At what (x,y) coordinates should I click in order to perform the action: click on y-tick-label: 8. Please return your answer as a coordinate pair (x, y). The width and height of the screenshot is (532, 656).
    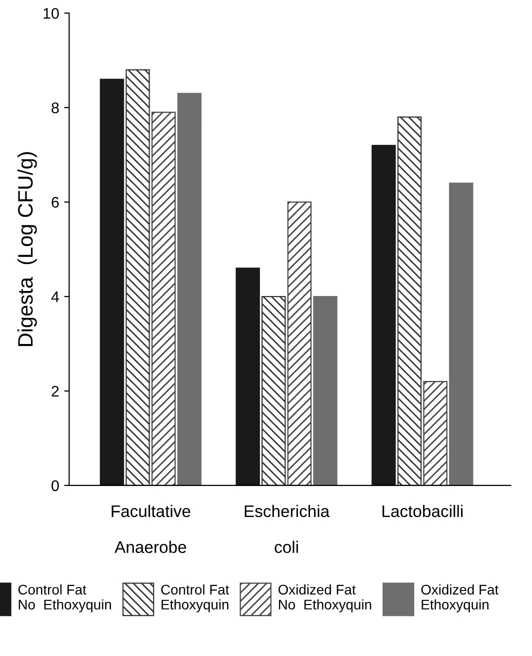
    Looking at the image, I should click on (55, 108).